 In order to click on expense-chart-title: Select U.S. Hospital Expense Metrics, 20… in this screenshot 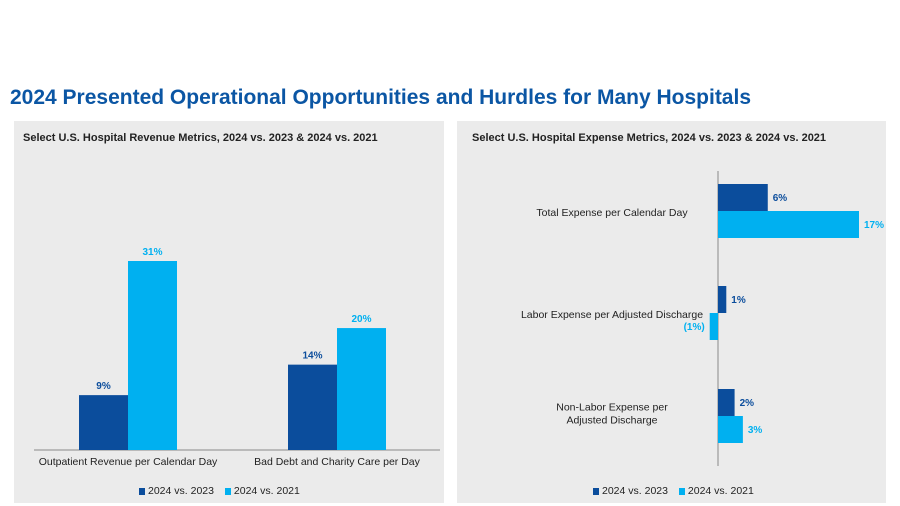, I will do `click(649, 138)`.